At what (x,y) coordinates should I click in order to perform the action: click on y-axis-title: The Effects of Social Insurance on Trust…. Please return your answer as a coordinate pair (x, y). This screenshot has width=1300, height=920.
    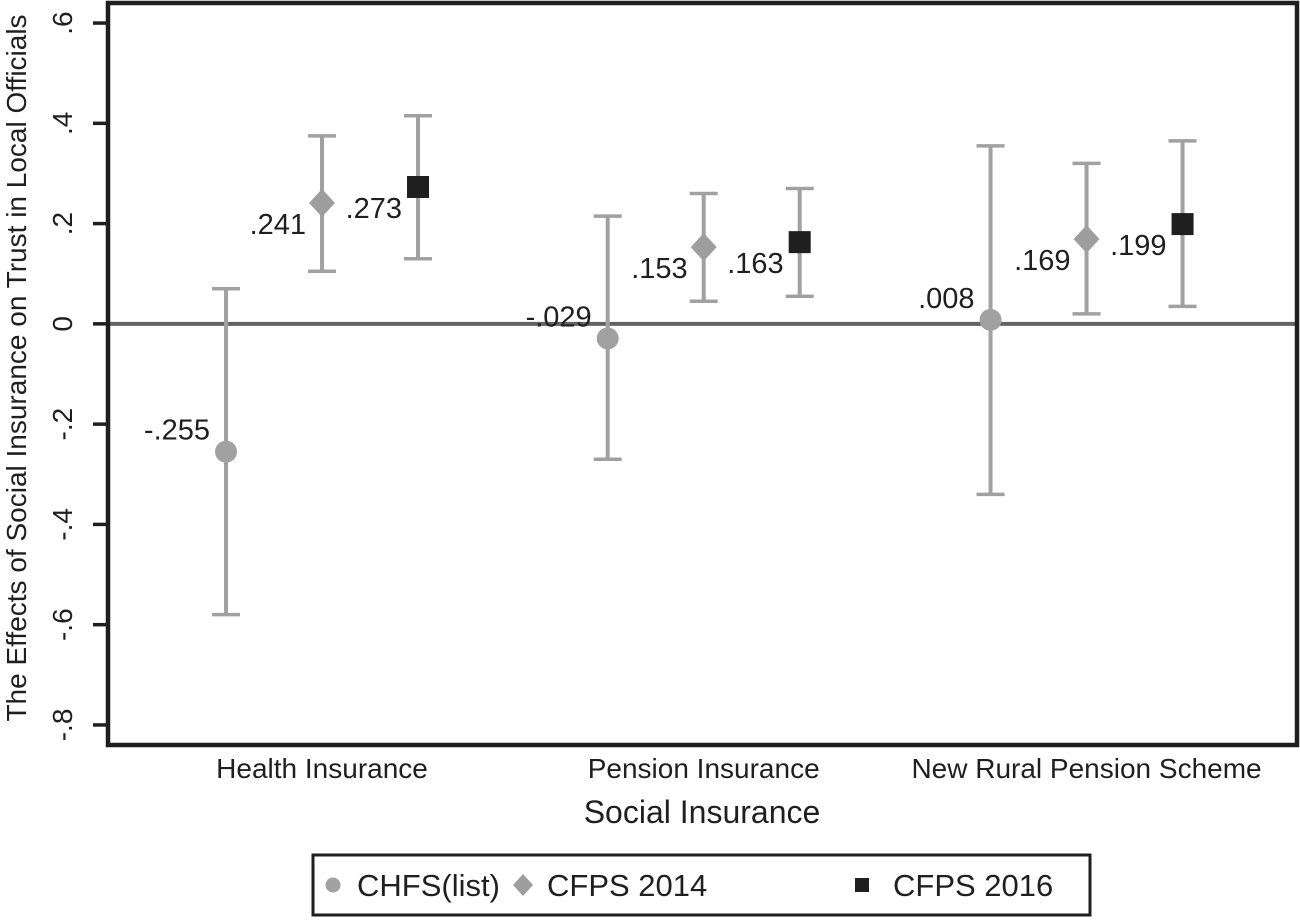
    Looking at the image, I should click on (16, 367).